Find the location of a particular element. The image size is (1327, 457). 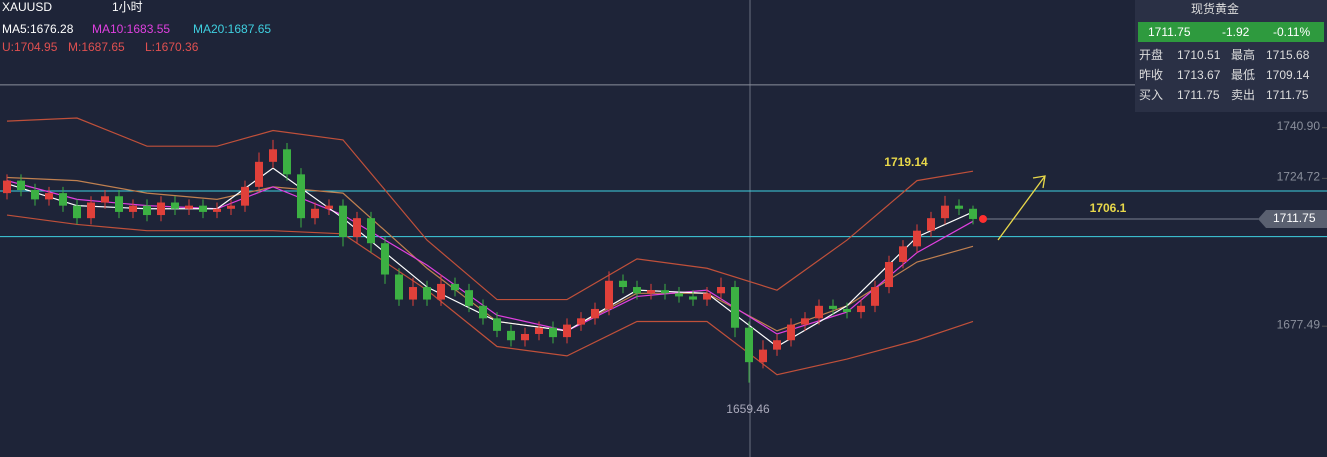

interval: 1小时 is located at coordinates (127, 7).